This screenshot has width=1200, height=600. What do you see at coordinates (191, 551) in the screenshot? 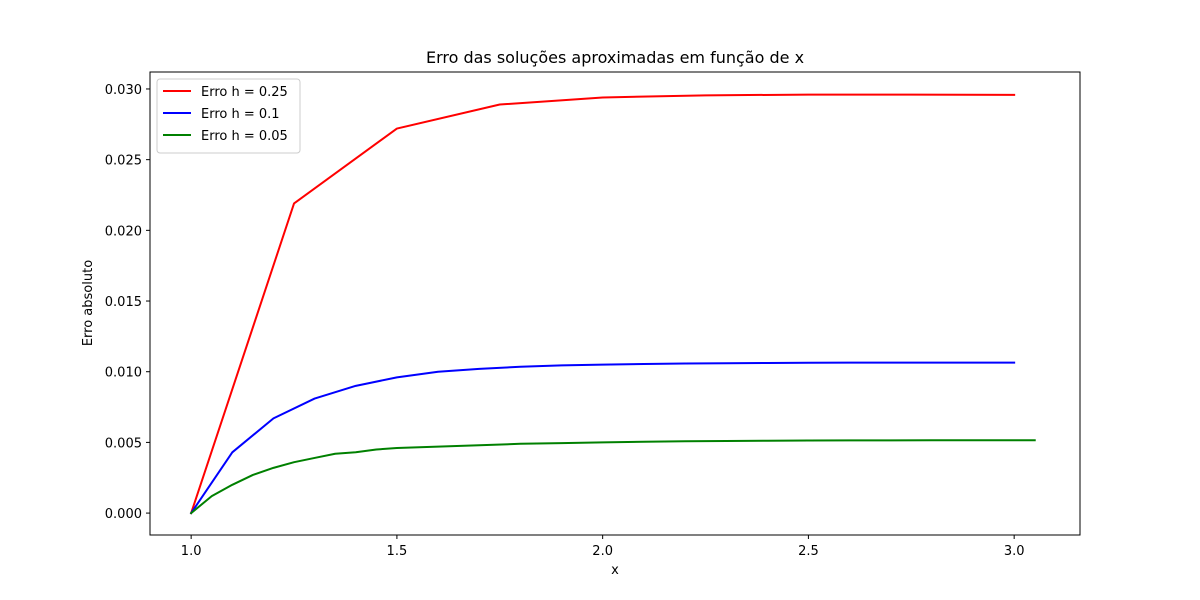
I see `x-tick-label: 1.0` at bounding box center [191, 551].